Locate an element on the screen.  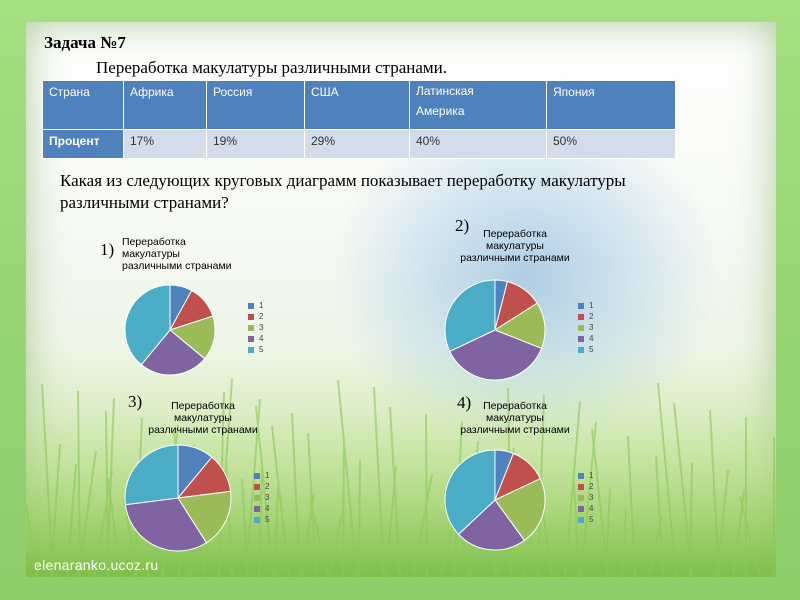
chart-legend-1: 1 2 3 4 5 is located at coordinates (255, 327).